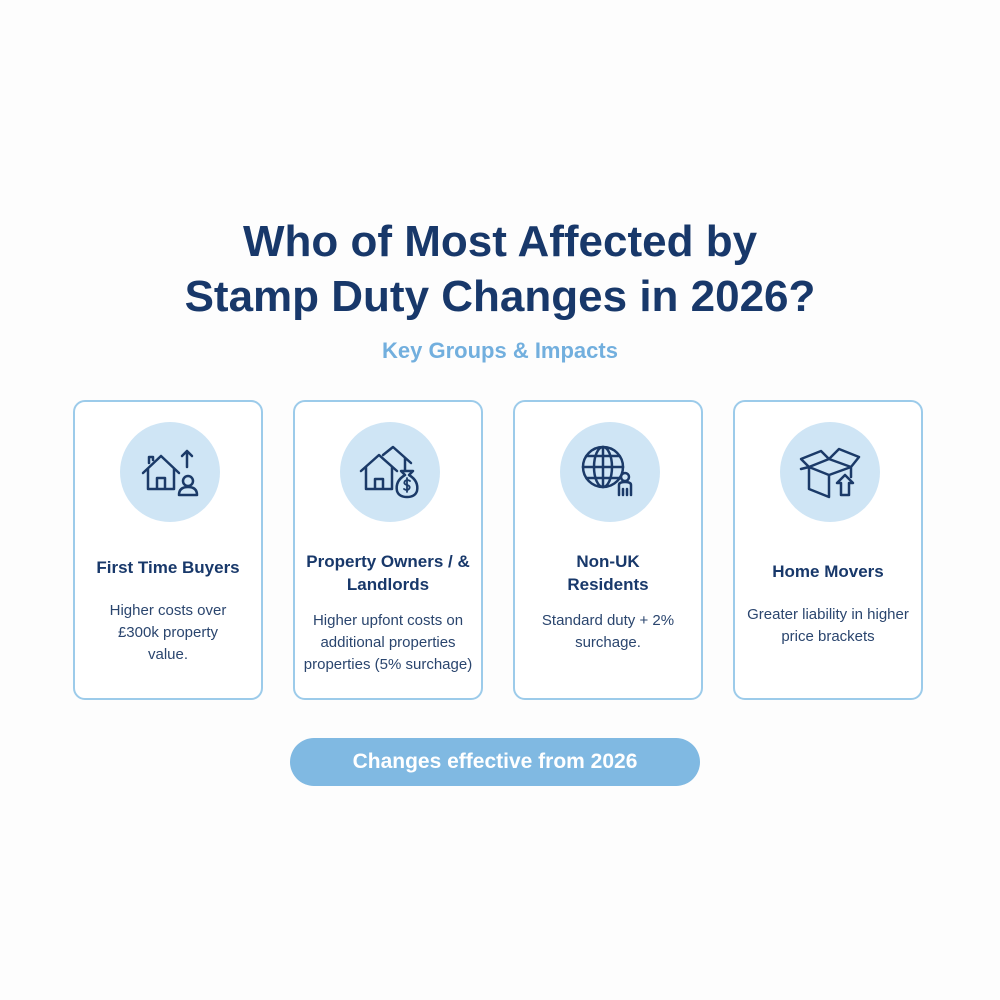 The height and width of the screenshot is (1000, 1000). Describe the element at coordinates (608, 631) in the screenshot. I see `card-description: Standard duty + 2% surchage.` at that location.